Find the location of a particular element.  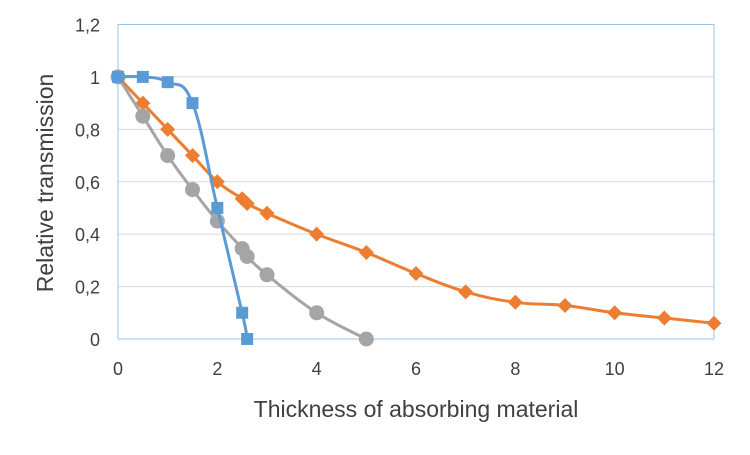

x-tick-label: 4 is located at coordinates (317, 369).